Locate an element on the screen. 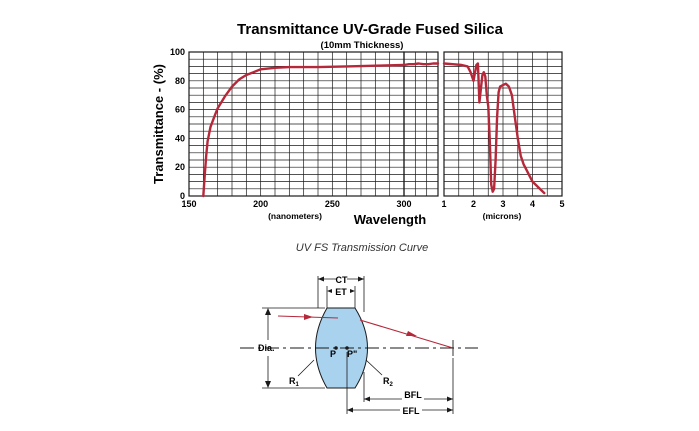 This screenshot has width=699, height=431. y-axis-label: Transmittance - (%) is located at coordinates (158, 124).